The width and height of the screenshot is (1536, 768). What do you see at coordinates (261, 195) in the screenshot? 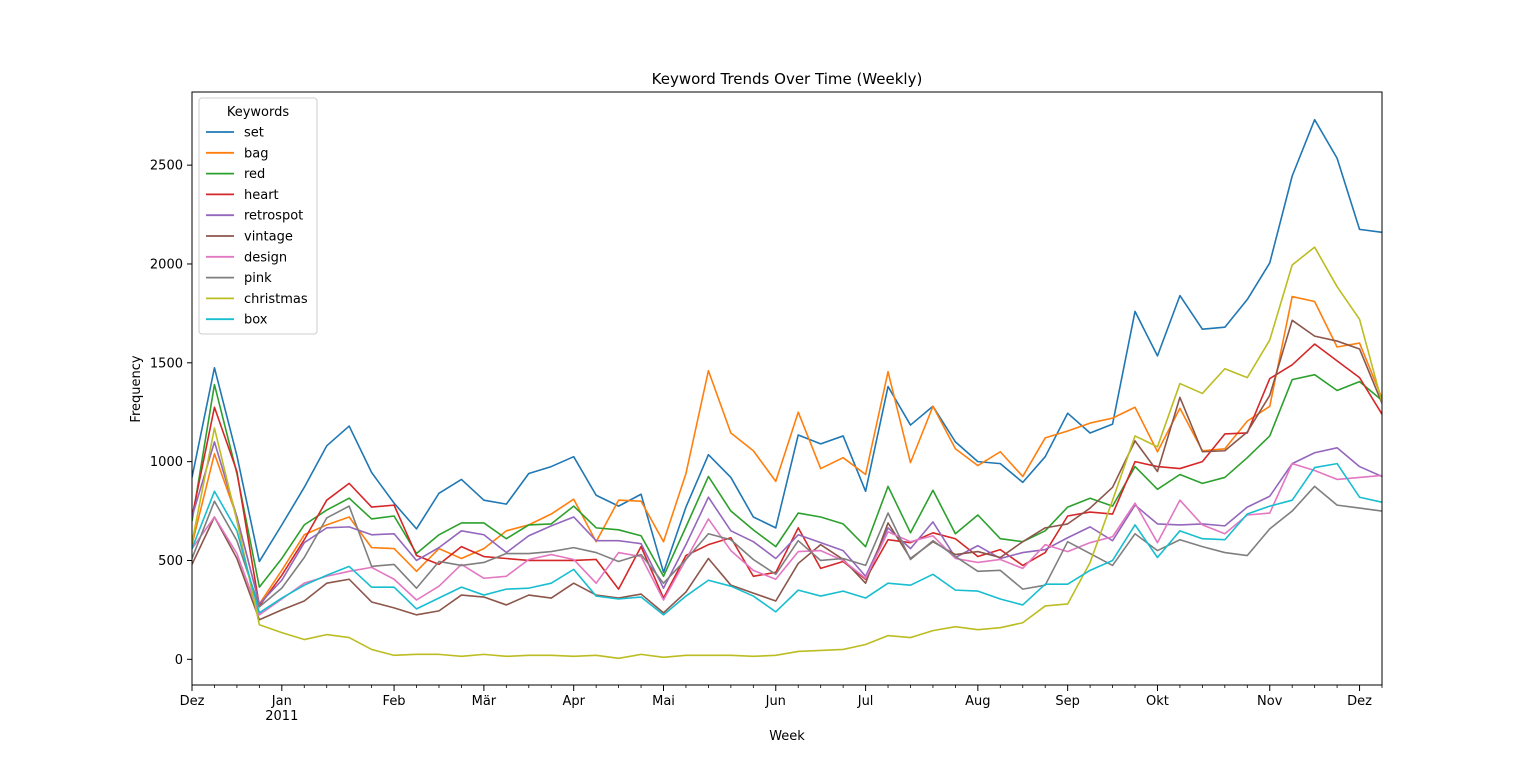
I see `legend-label-heart: heart` at bounding box center [261, 195].